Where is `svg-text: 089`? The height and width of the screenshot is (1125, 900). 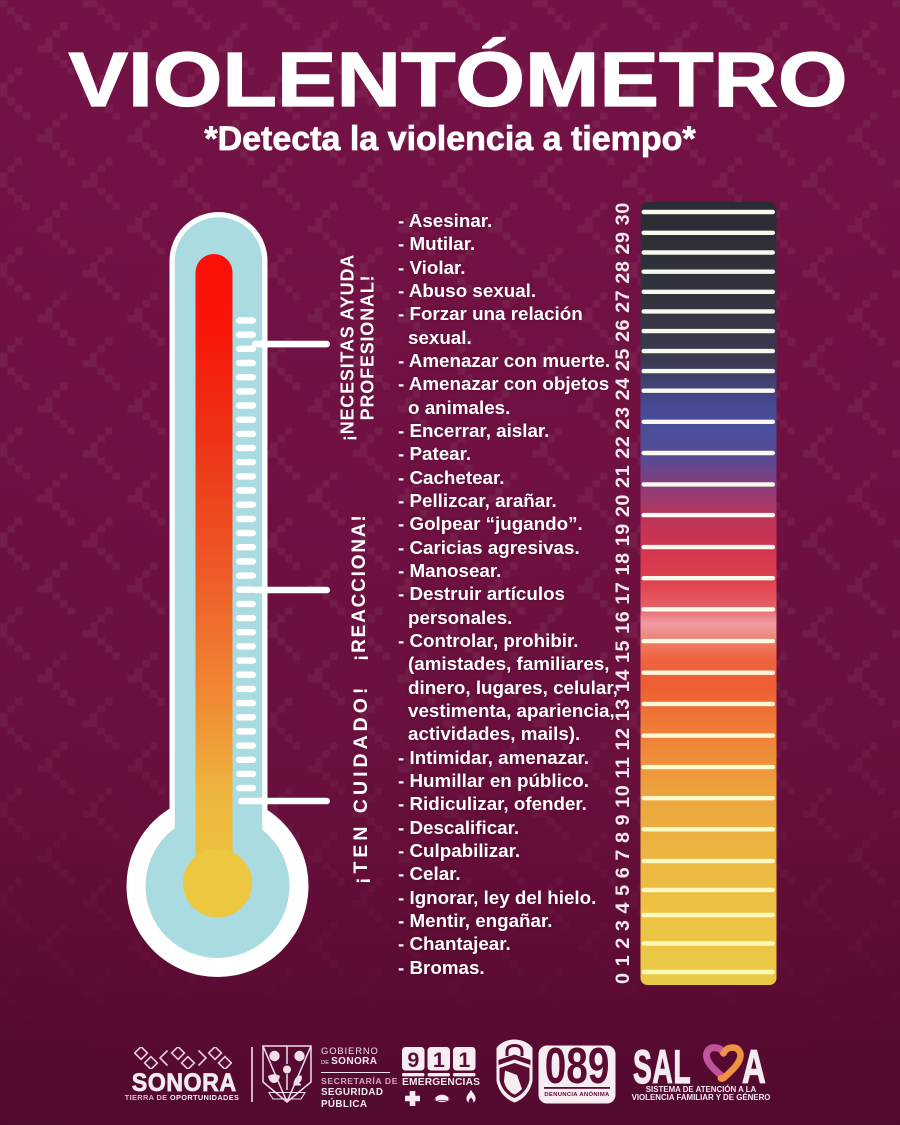
svg-text: 089 is located at coordinates (577, 1069).